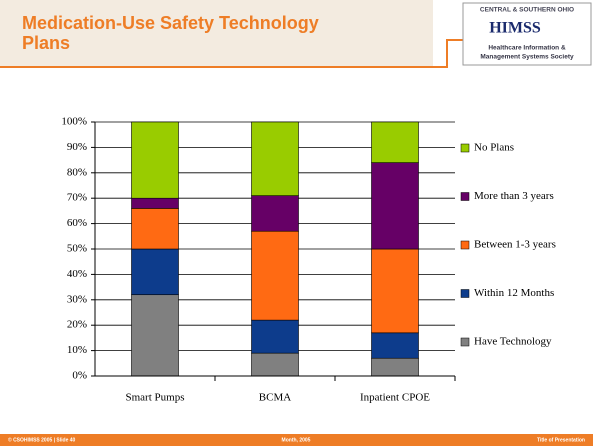 The width and height of the screenshot is (593, 446). I want to click on footer-bar, so click(296, 440).